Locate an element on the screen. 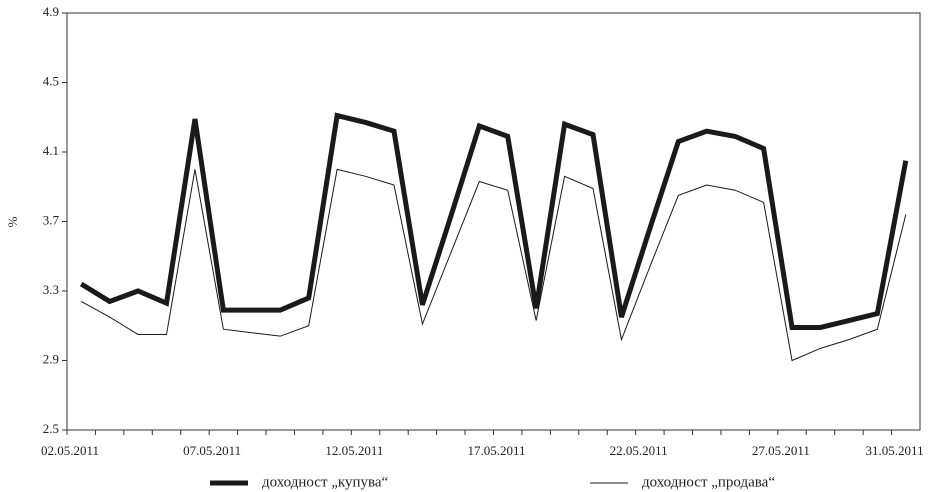 This screenshot has height=492, width=944. x-tick-label: 31.05.2011 is located at coordinates (895, 450).